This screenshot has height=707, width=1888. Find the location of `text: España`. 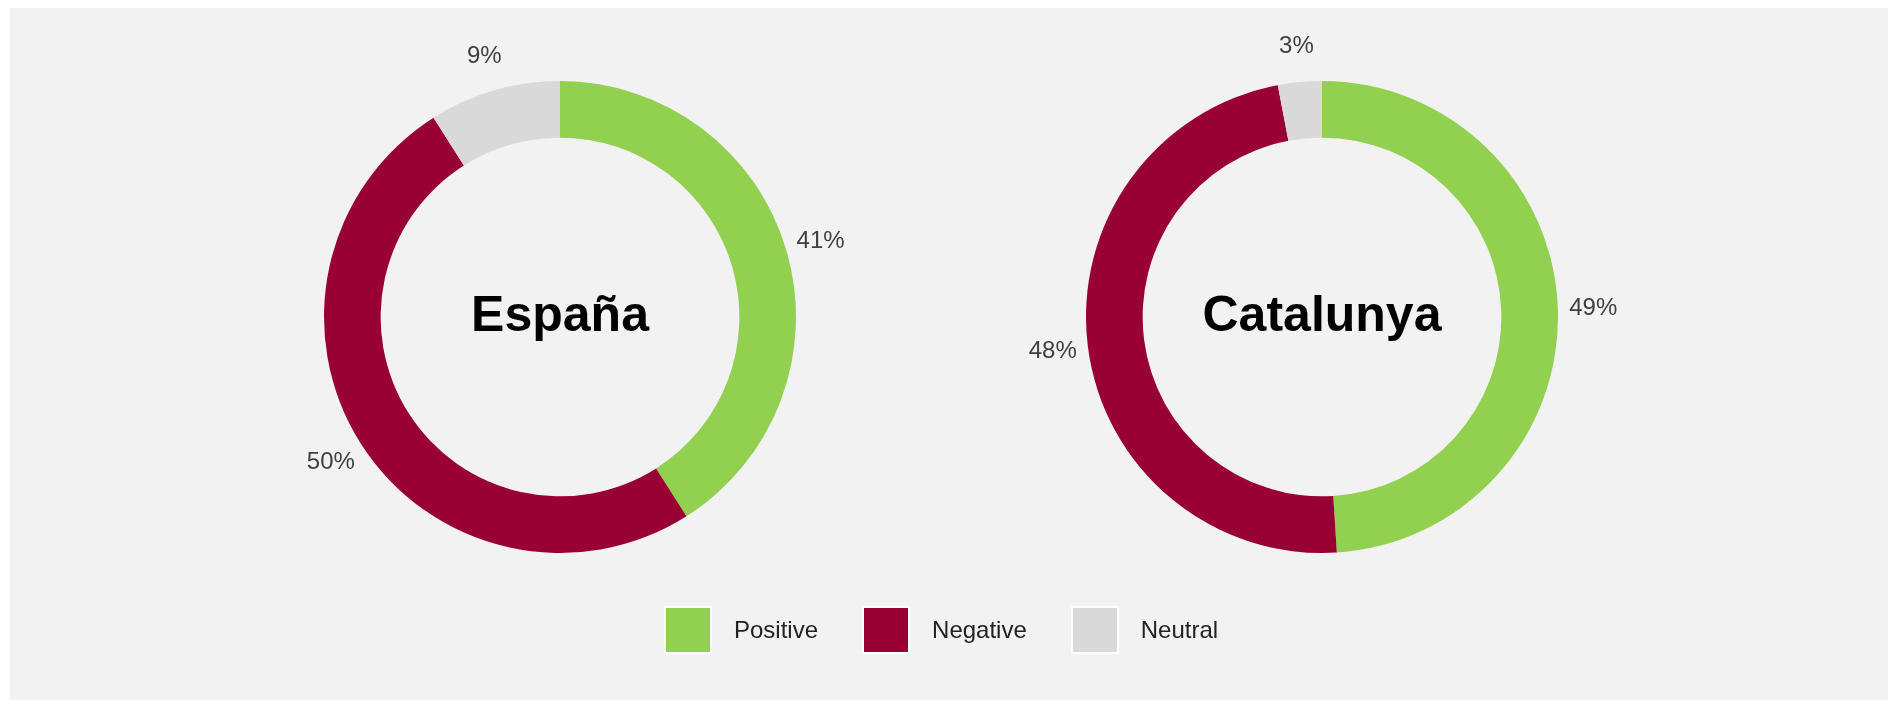

text: España is located at coordinates (561, 313).